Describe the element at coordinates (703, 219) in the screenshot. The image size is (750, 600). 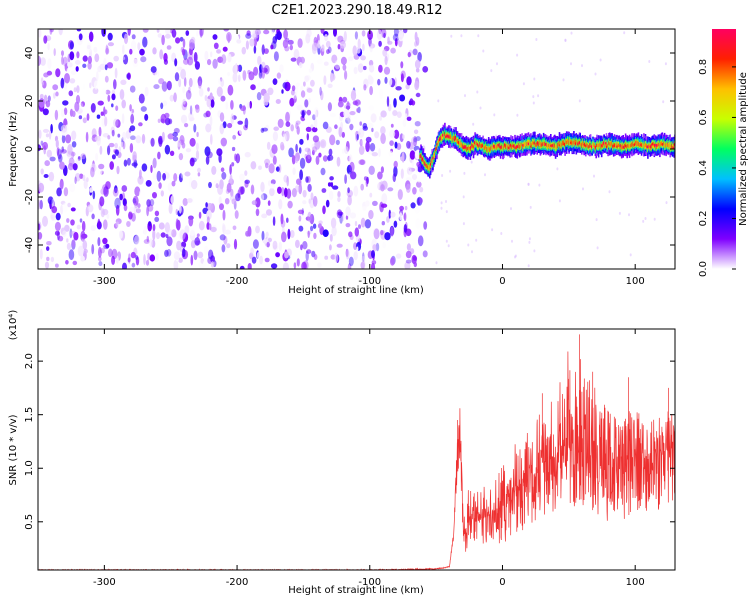
I see `colorbar-tick-label: 0.2` at that location.